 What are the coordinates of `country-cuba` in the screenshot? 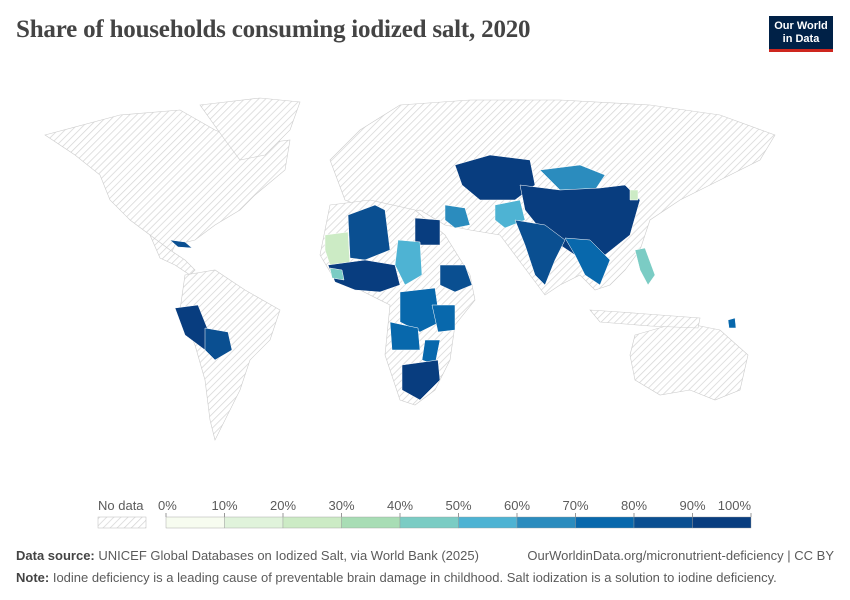 It's located at (181, 244).